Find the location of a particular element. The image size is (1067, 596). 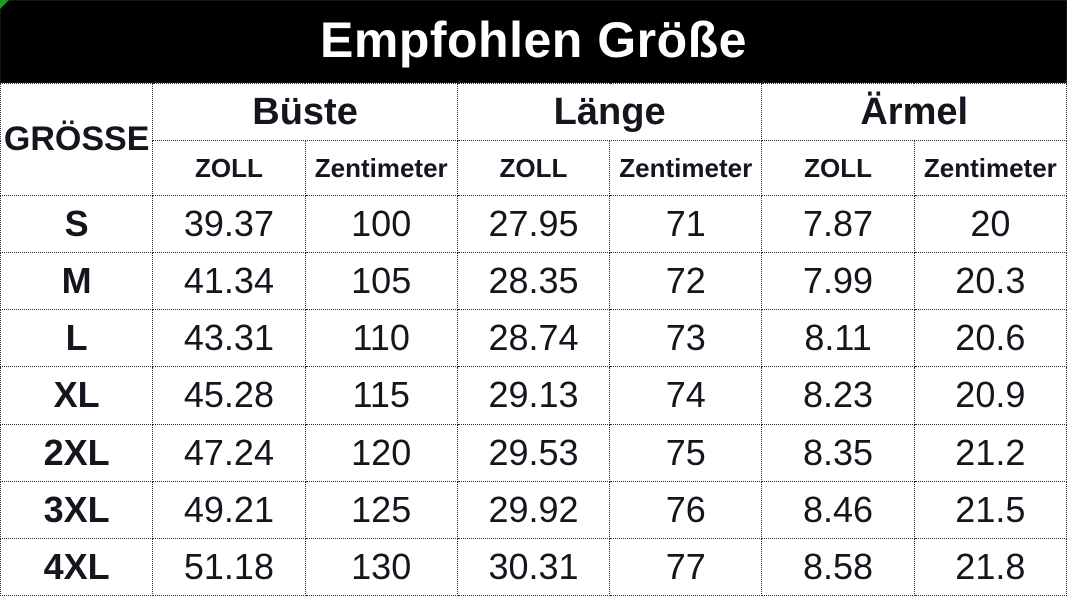

value-cell: 28.74 is located at coordinates (533, 338).